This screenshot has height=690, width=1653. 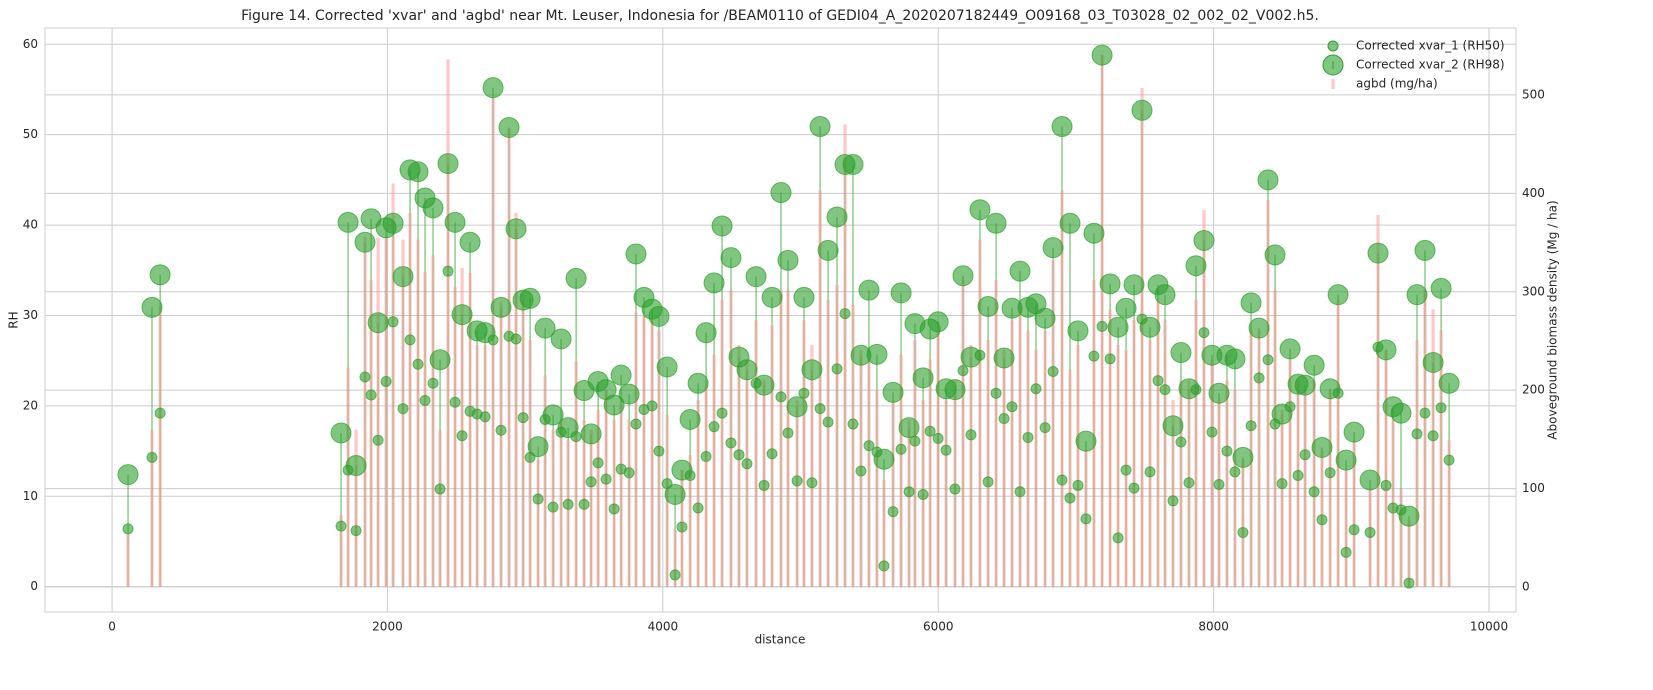 I want to click on legend-label: agbd (mg/ha), so click(x=1397, y=84).